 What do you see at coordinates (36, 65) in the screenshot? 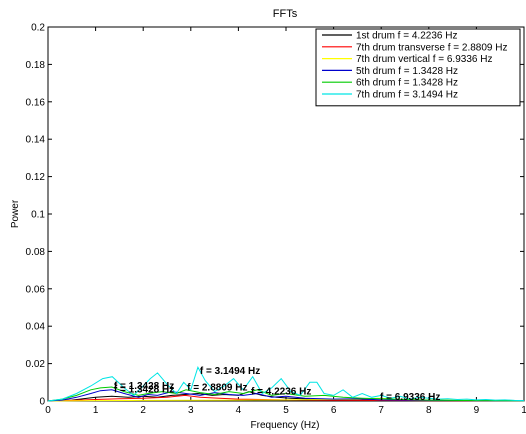
I see `y-tick-label: 0.18` at bounding box center [36, 65].